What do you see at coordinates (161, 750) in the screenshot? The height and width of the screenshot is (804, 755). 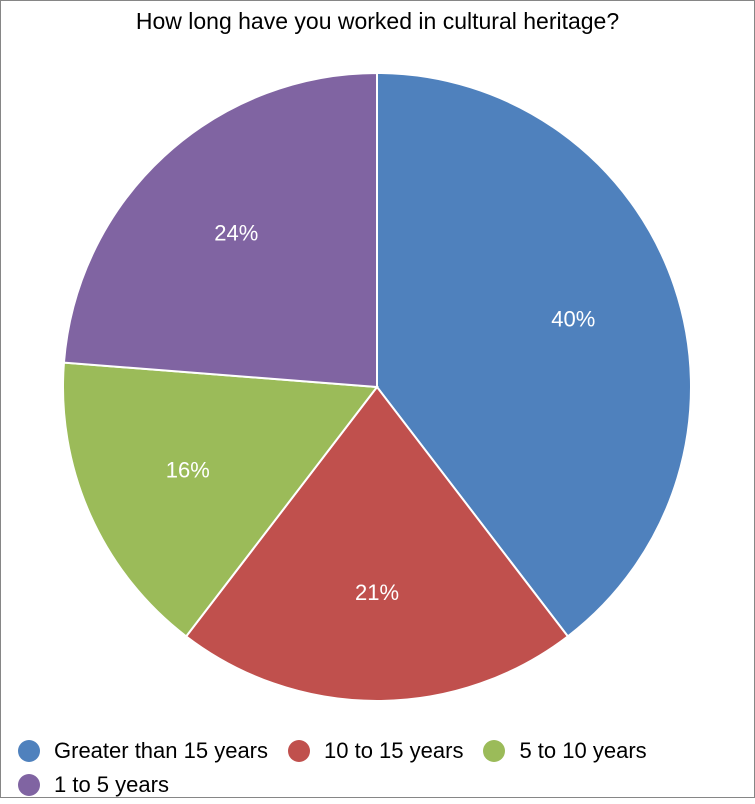 I see `legend-label: Greater than 15 years` at bounding box center [161, 750].